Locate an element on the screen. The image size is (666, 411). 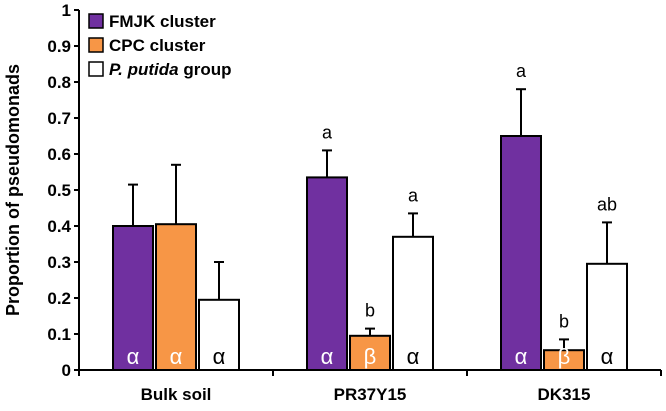
y-tick-label: 0.6 is located at coordinates (59, 154).